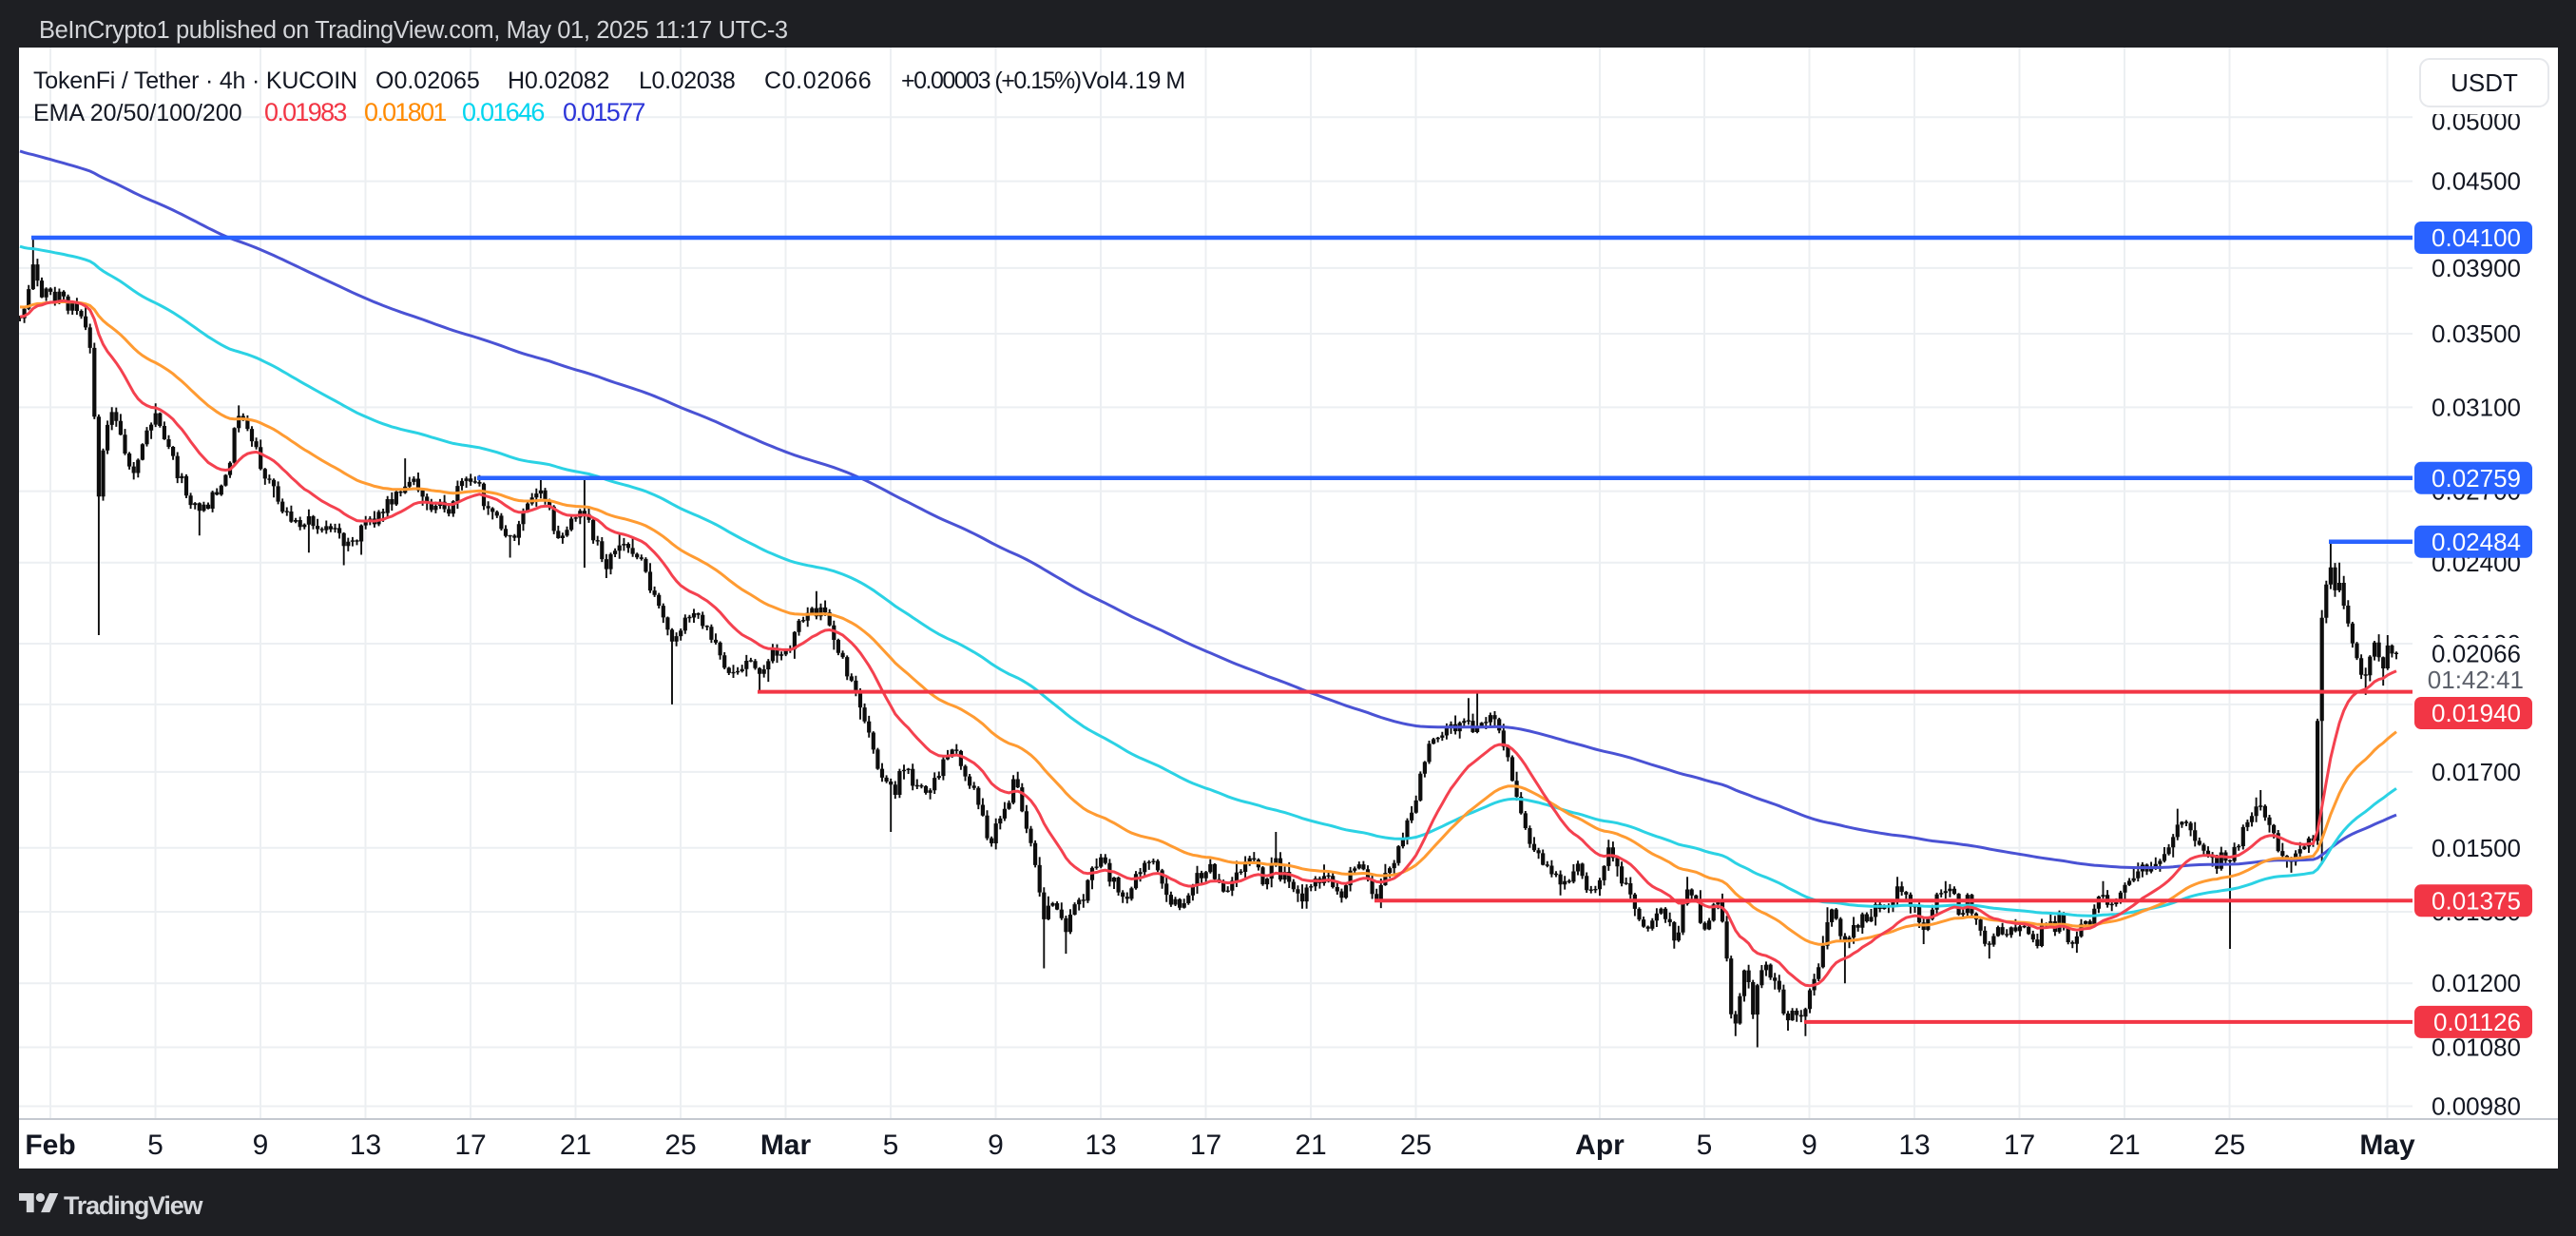 This screenshot has height=1236, width=2576. What do you see at coordinates (603, 112) in the screenshot?
I see `svg-text: 0.01577` at bounding box center [603, 112].